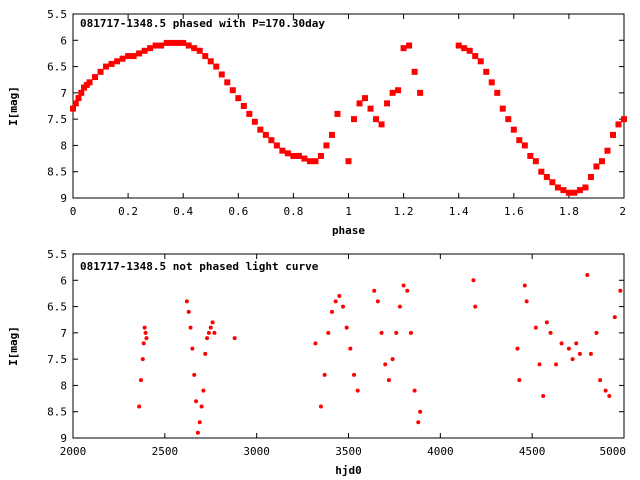  I want to click on x-tick-label: 1.8, so click(569, 211).